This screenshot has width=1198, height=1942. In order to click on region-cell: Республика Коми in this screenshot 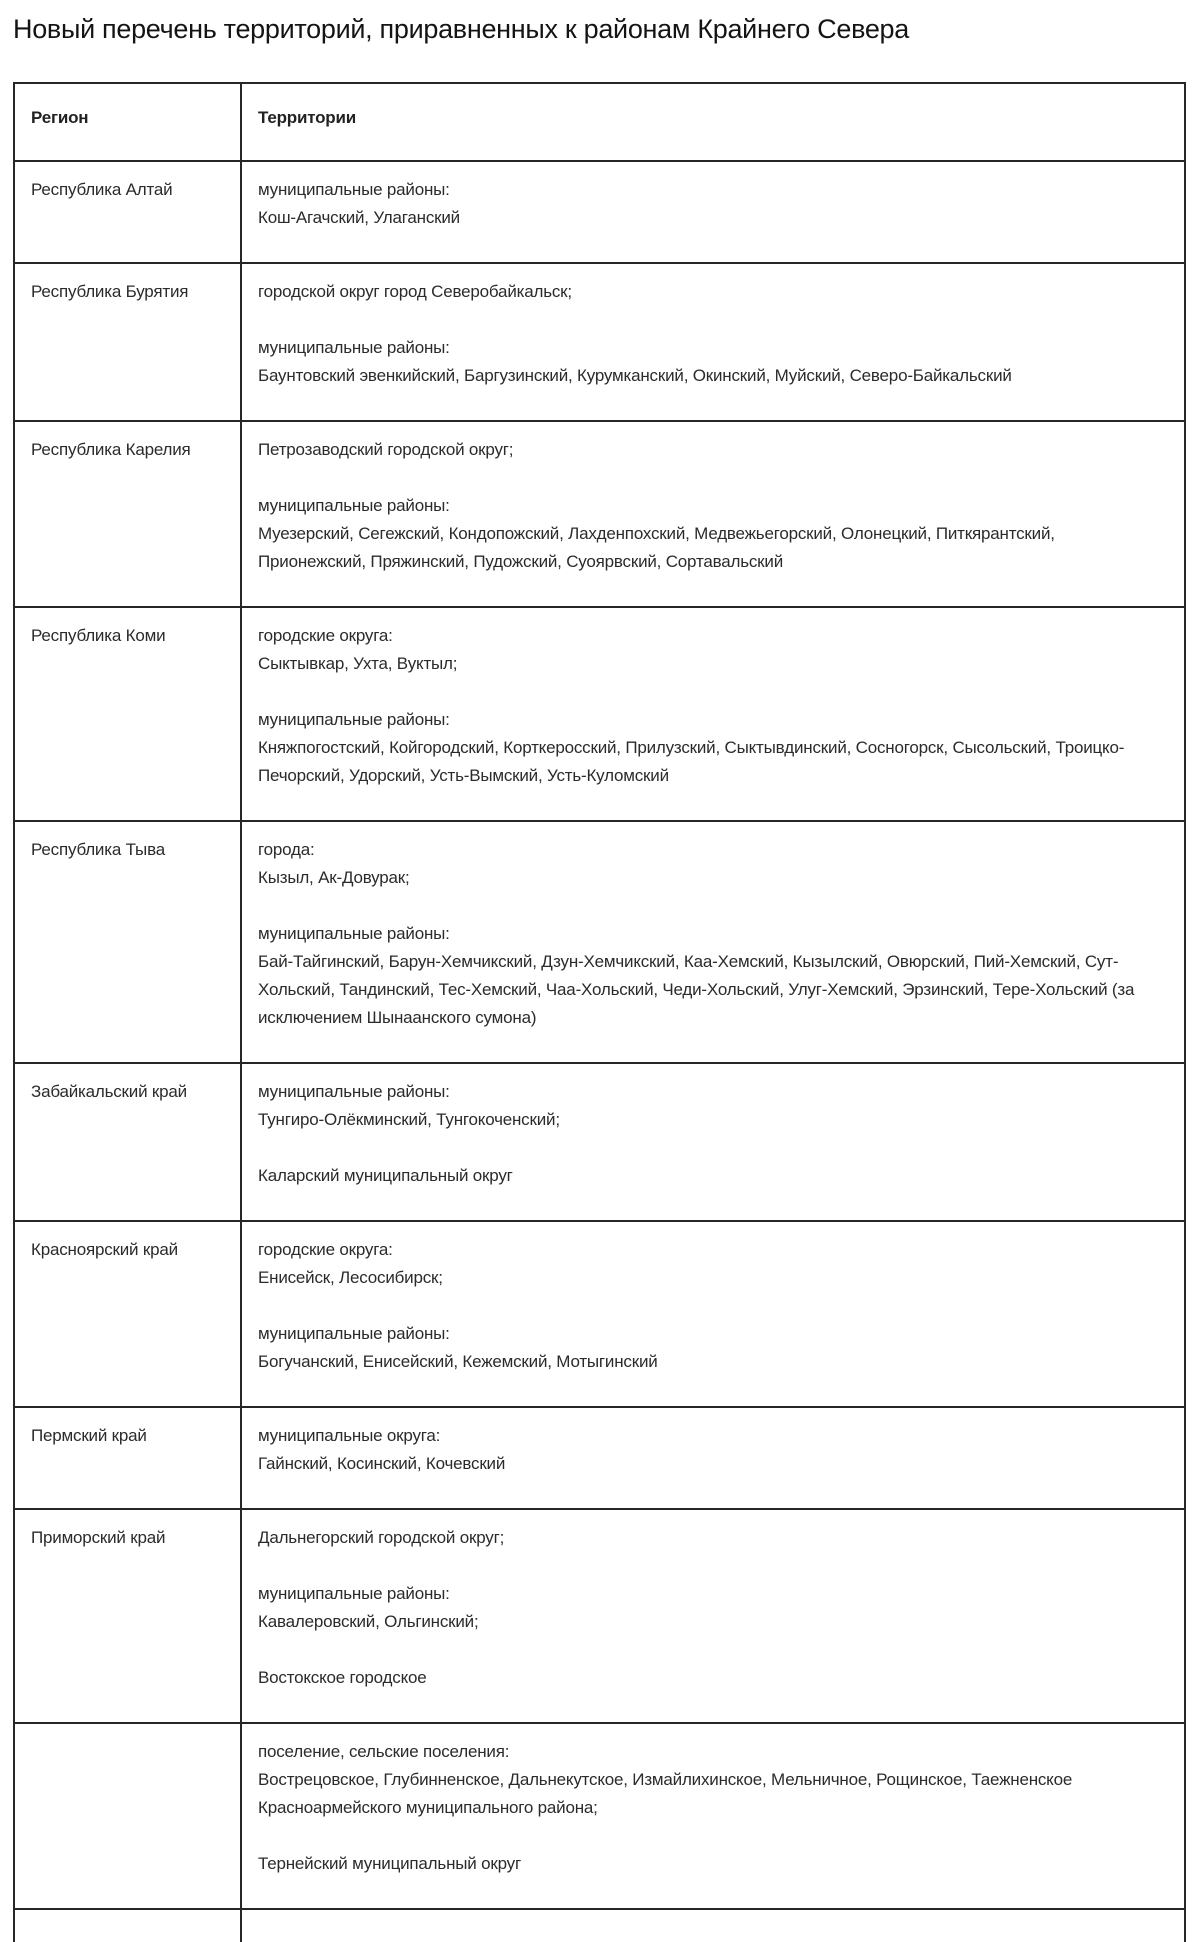, I will do `click(127, 714)`.